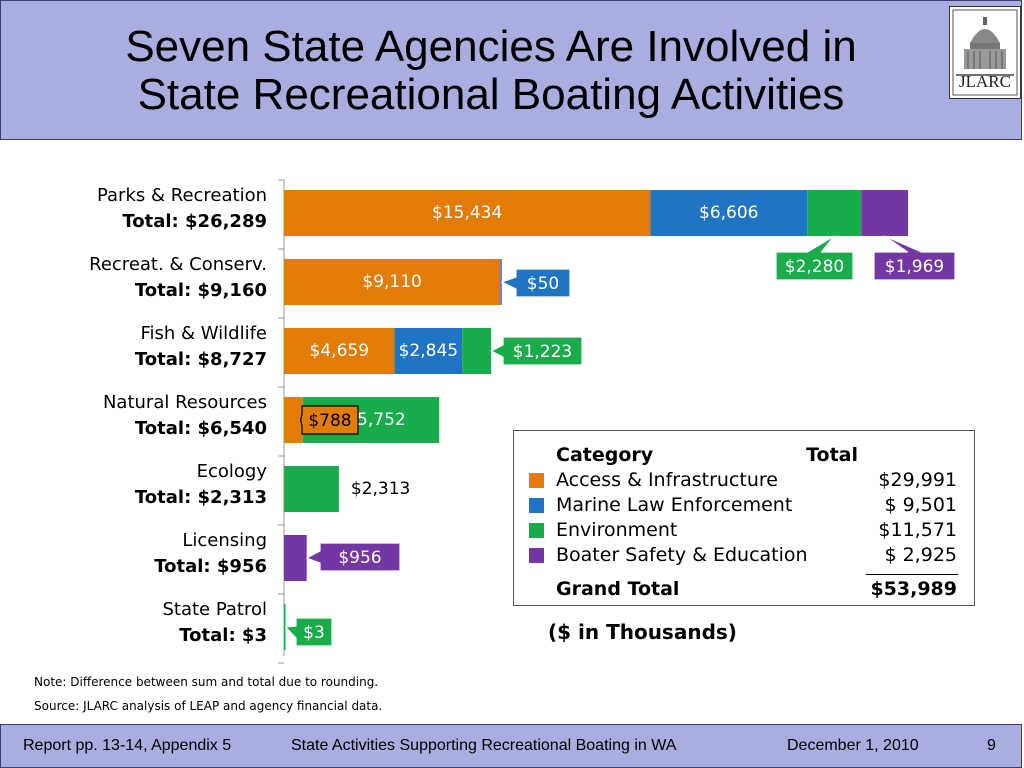  What do you see at coordinates (917, 480) in the screenshot?
I see `legend-total: $29,991` at bounding box center [917, 480].